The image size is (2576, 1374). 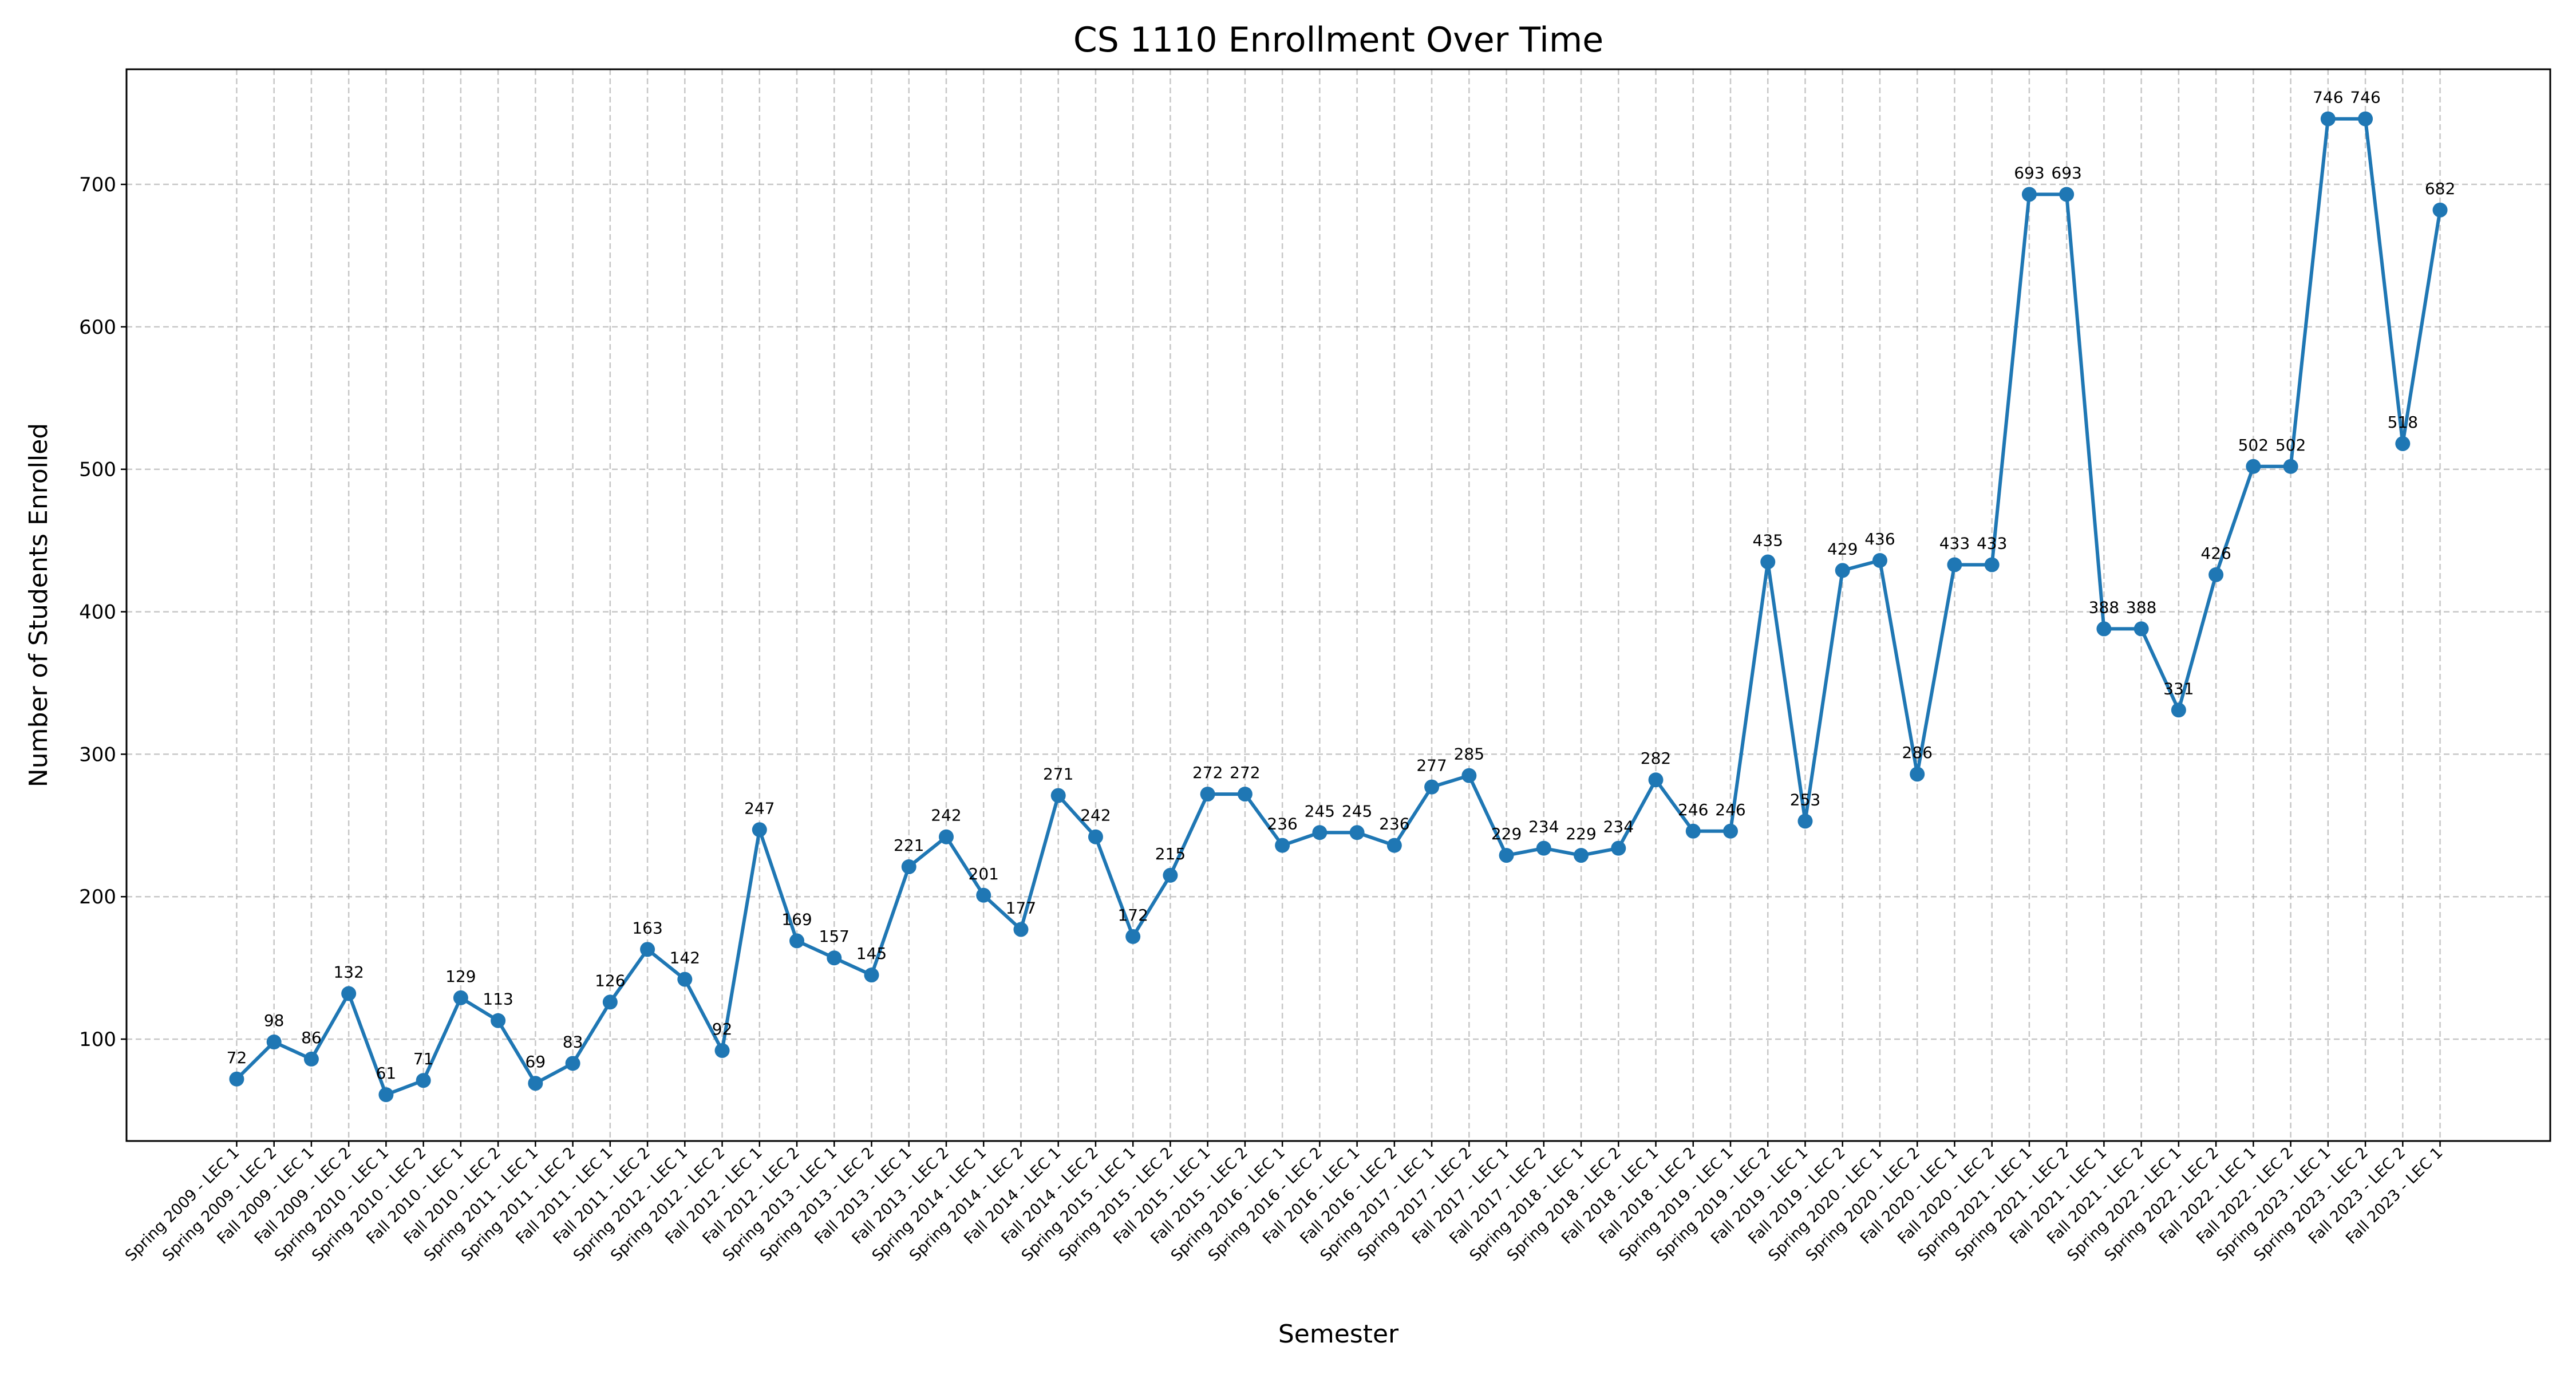 I want to click on value-label: 113, so click(x=498, y=1000).